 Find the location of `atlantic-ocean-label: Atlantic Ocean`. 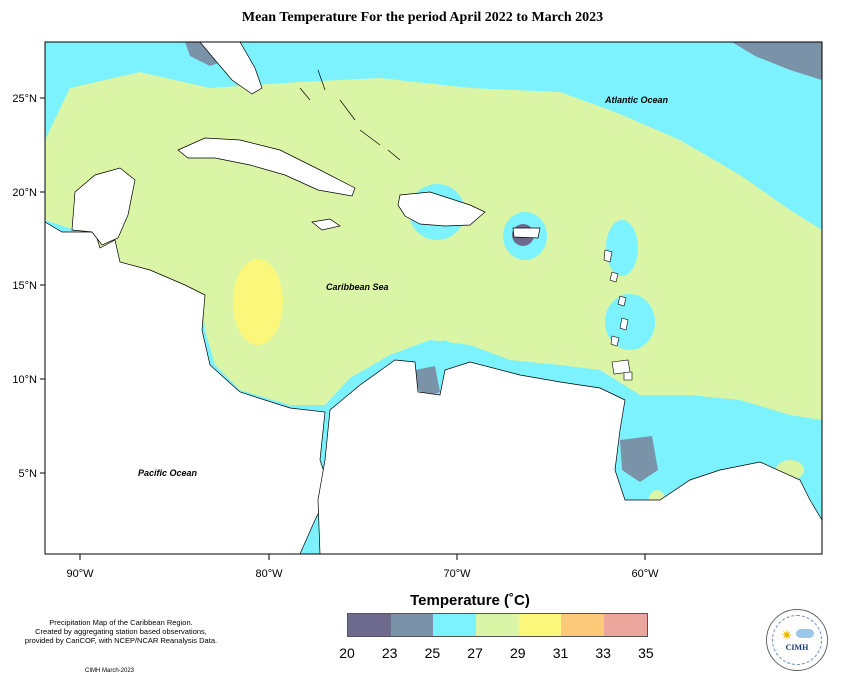

atlantic-ocean-label: Atlantic Ocean is located at coordinates (636, 100).